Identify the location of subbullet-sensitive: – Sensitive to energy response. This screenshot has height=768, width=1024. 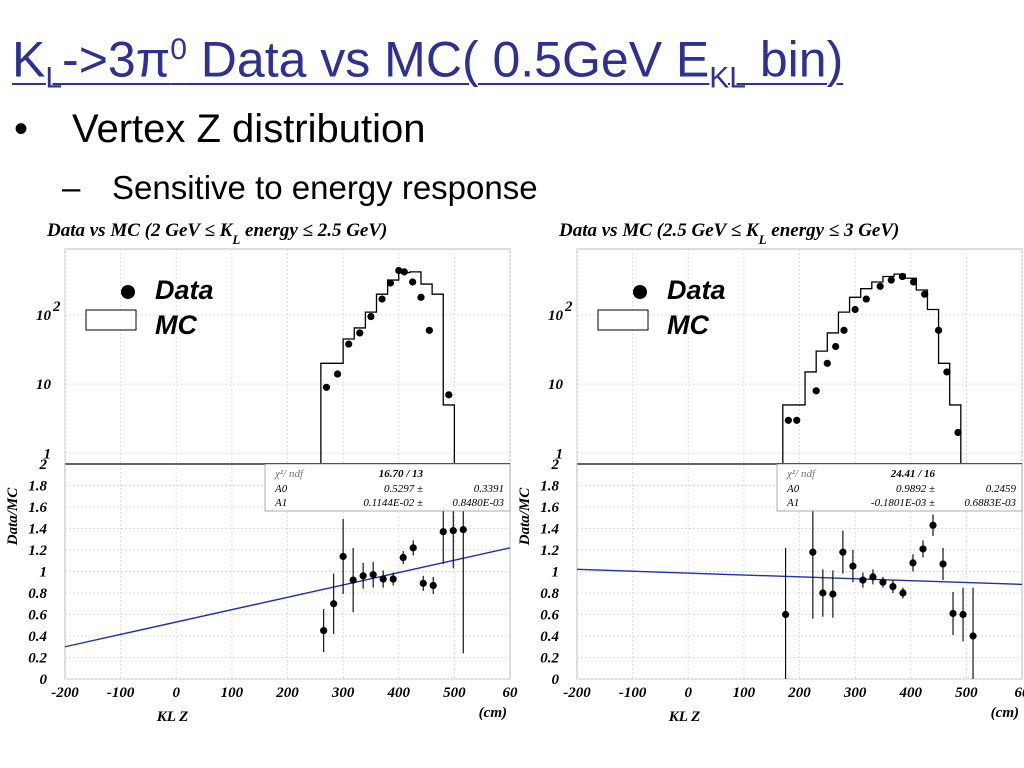
(300, 188).